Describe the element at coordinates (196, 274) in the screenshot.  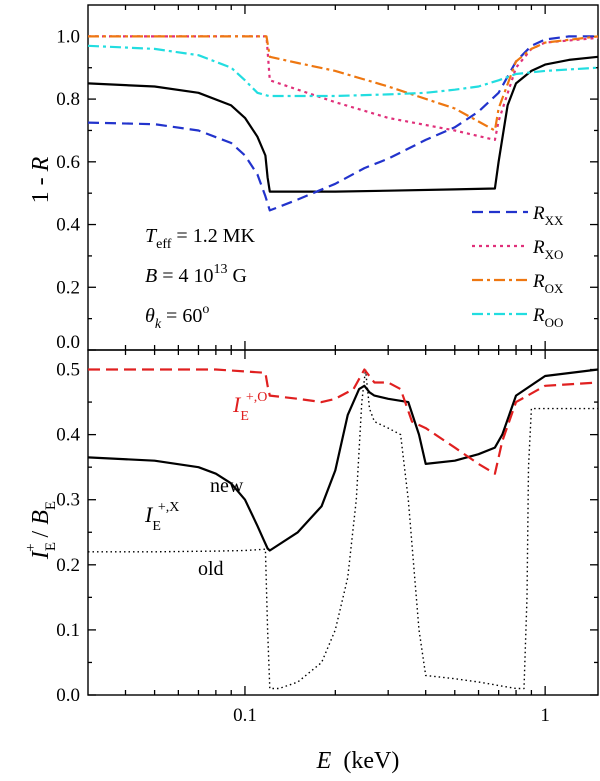
I see `annotation-b-field: B = 4 1013 G` at that location.